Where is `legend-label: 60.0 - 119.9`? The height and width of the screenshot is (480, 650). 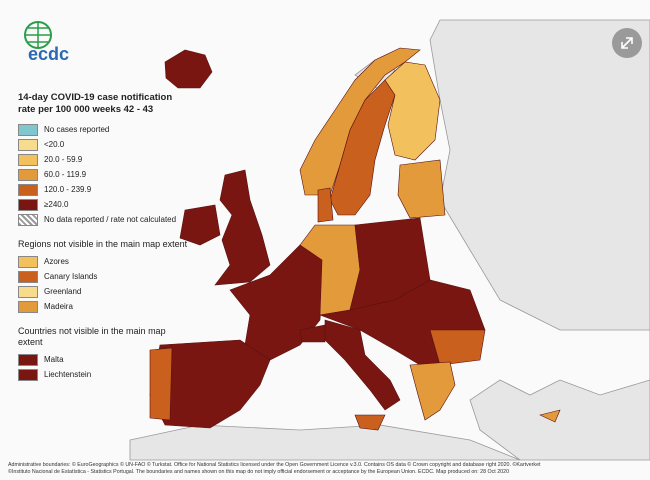
legend-label: 60.0 - 119.9 is located at coordinates (65, 174).